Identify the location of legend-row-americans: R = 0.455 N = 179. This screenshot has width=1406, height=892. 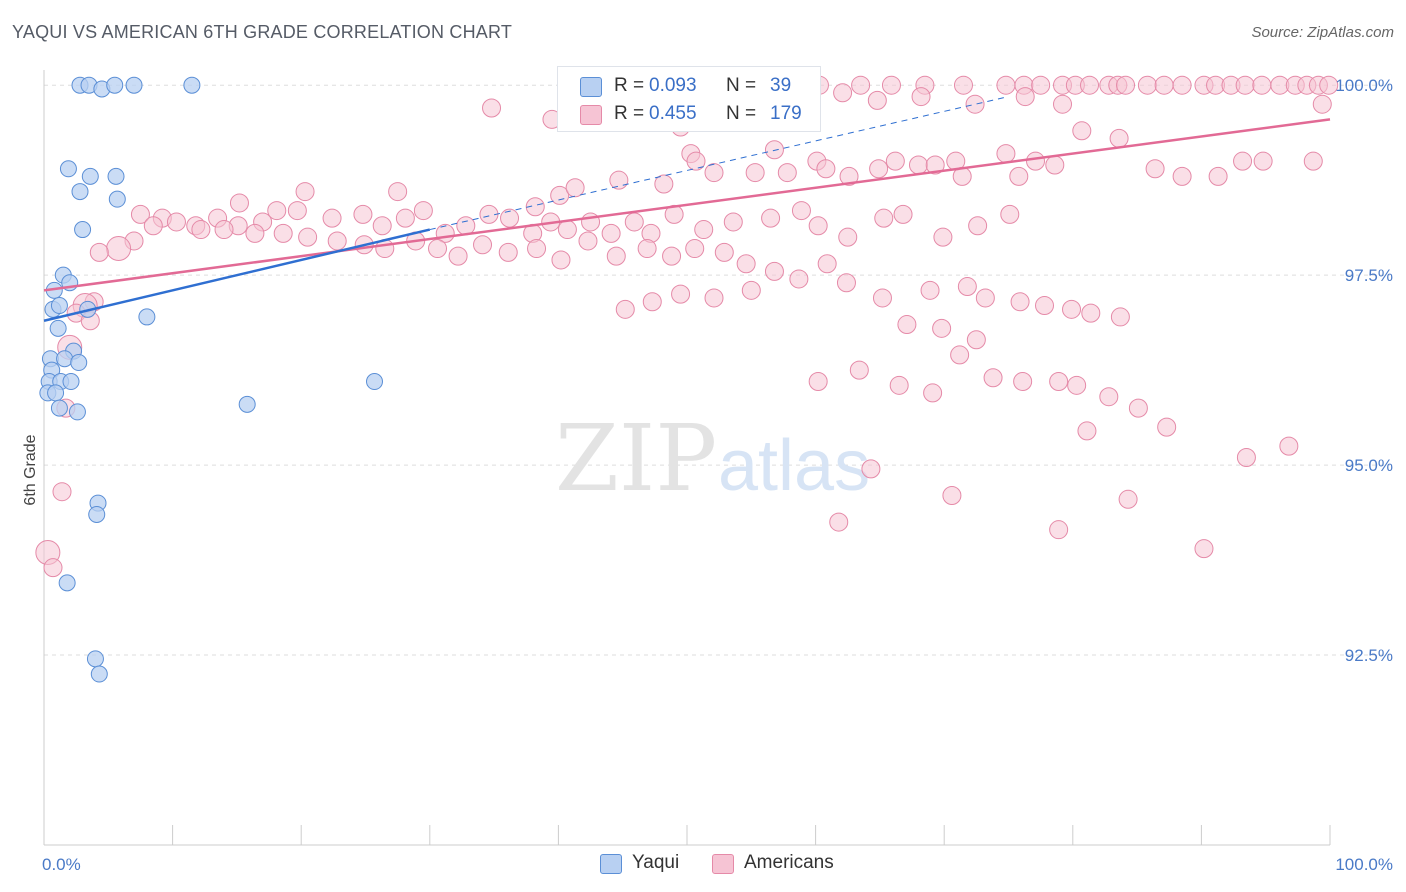
(689, 115).